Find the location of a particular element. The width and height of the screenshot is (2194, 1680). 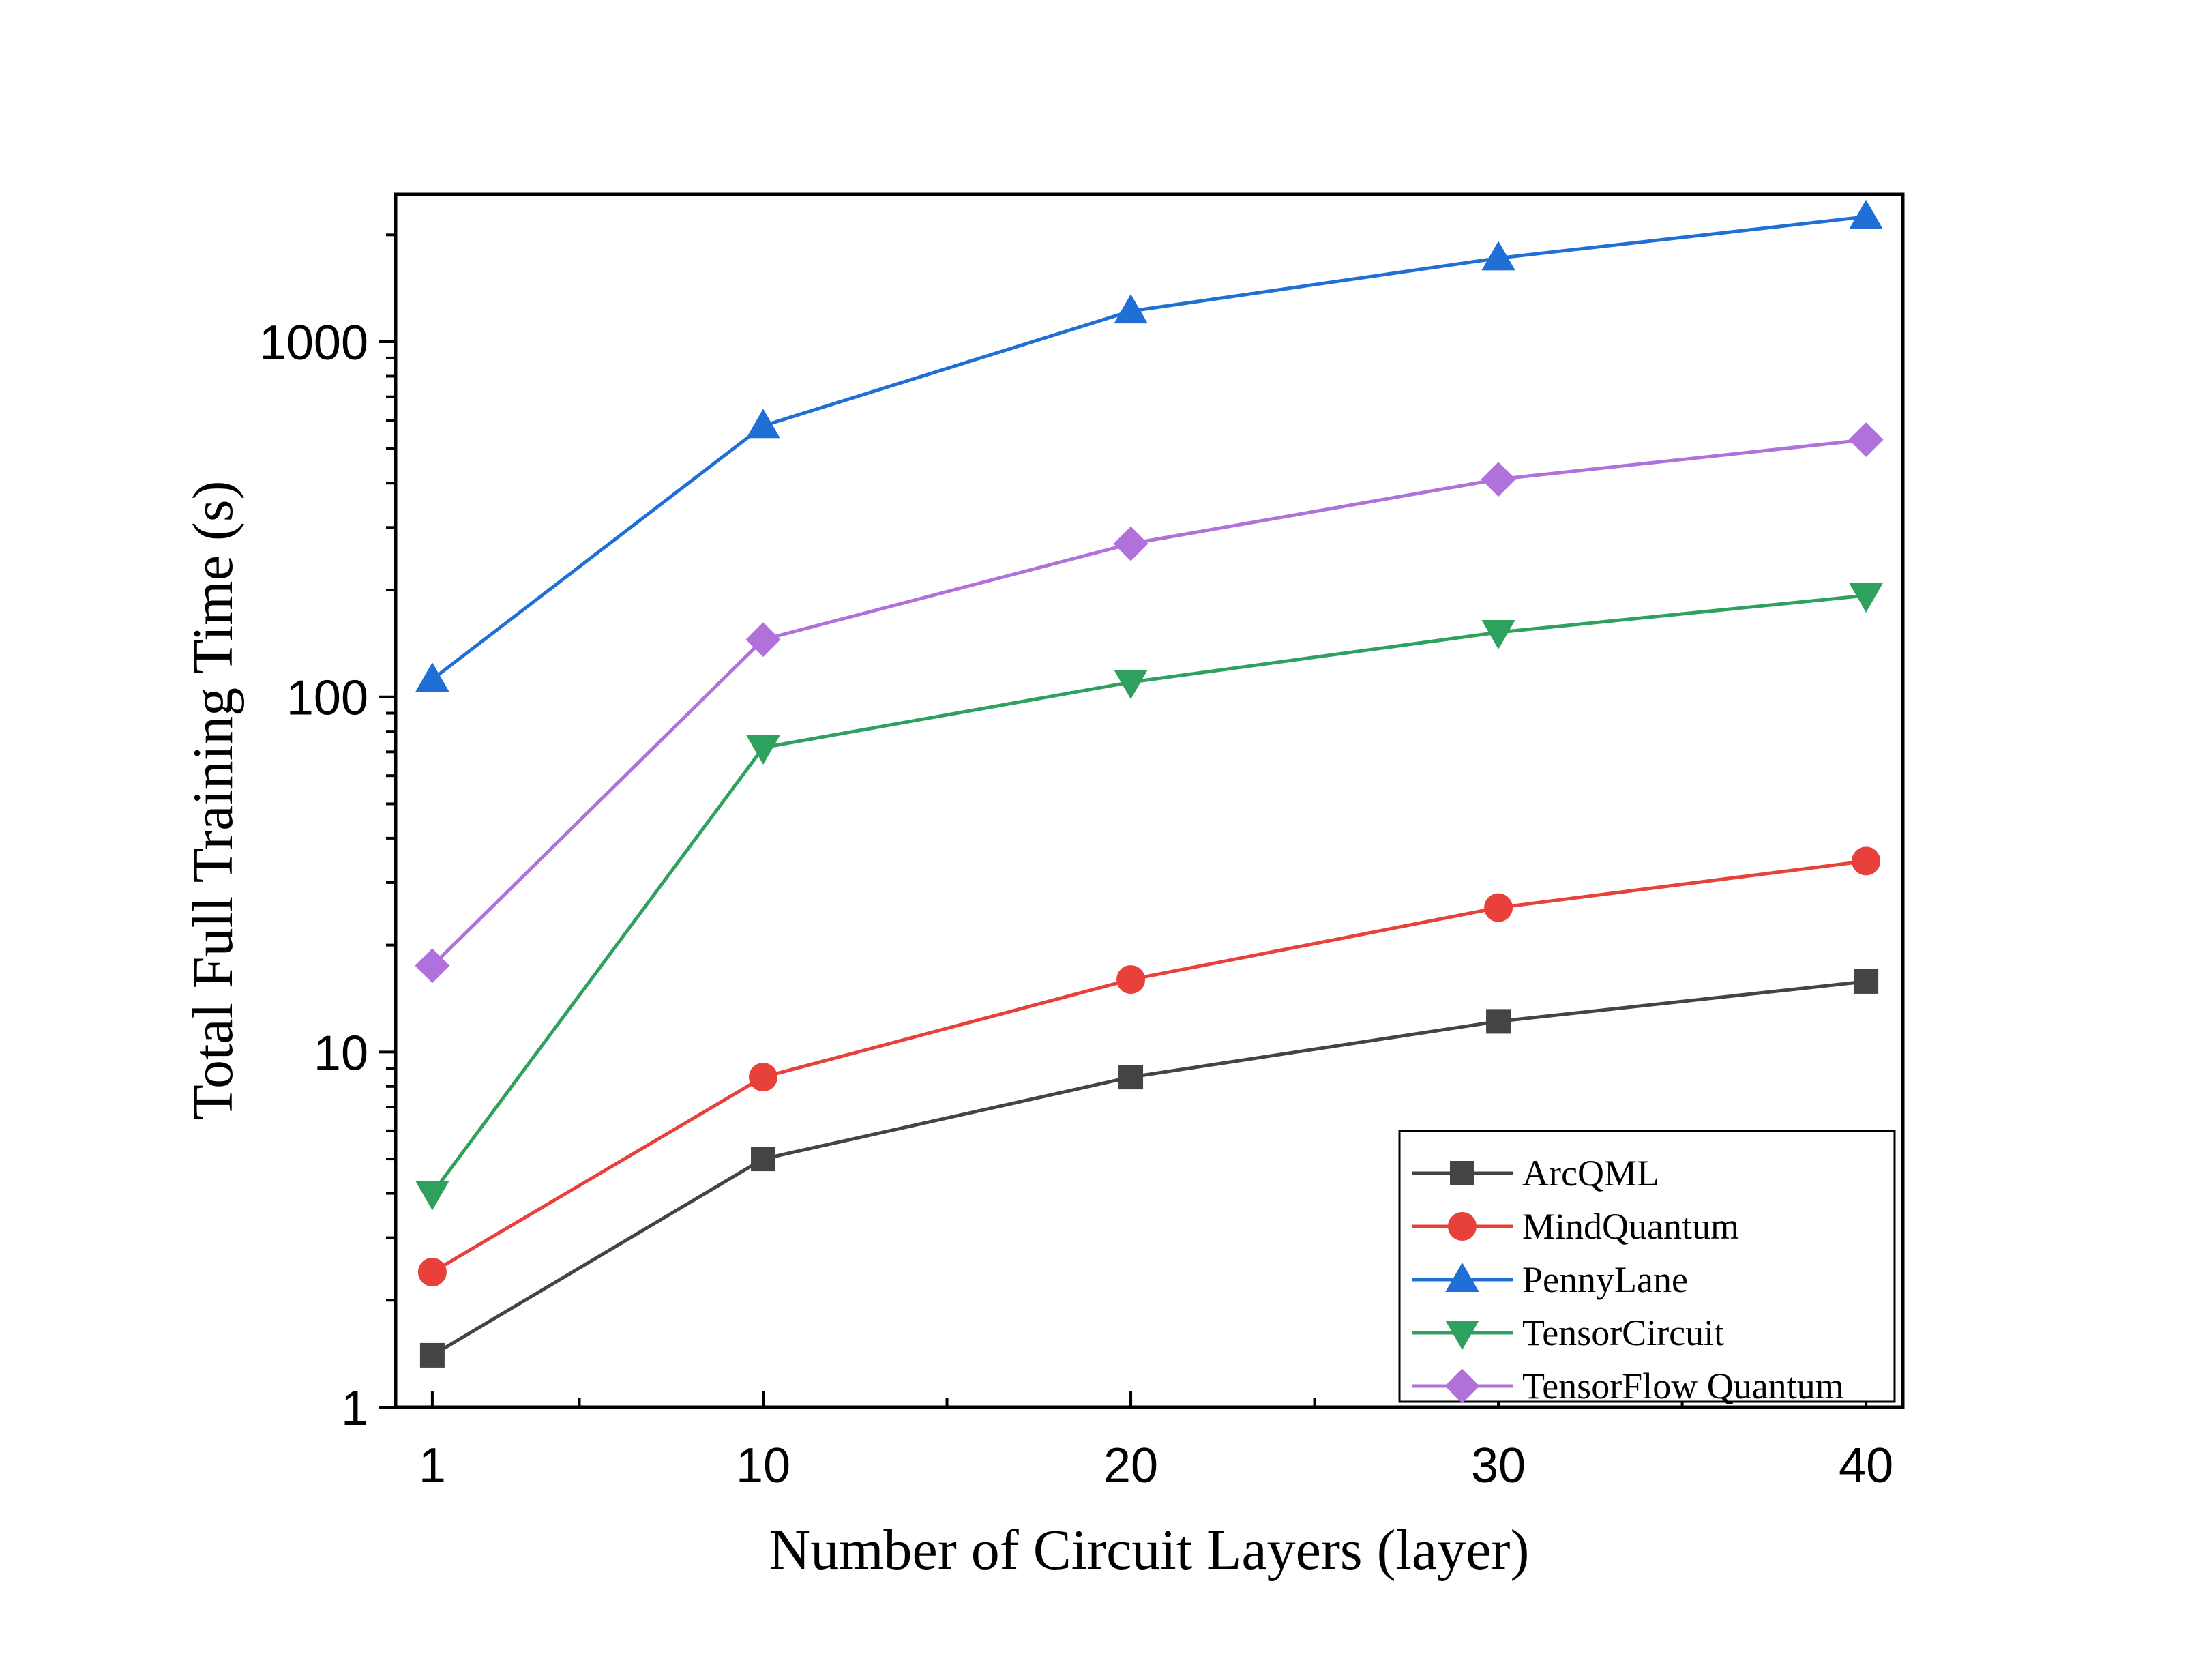

y-tick-label: 10 is located at coordinates (341, 1053).